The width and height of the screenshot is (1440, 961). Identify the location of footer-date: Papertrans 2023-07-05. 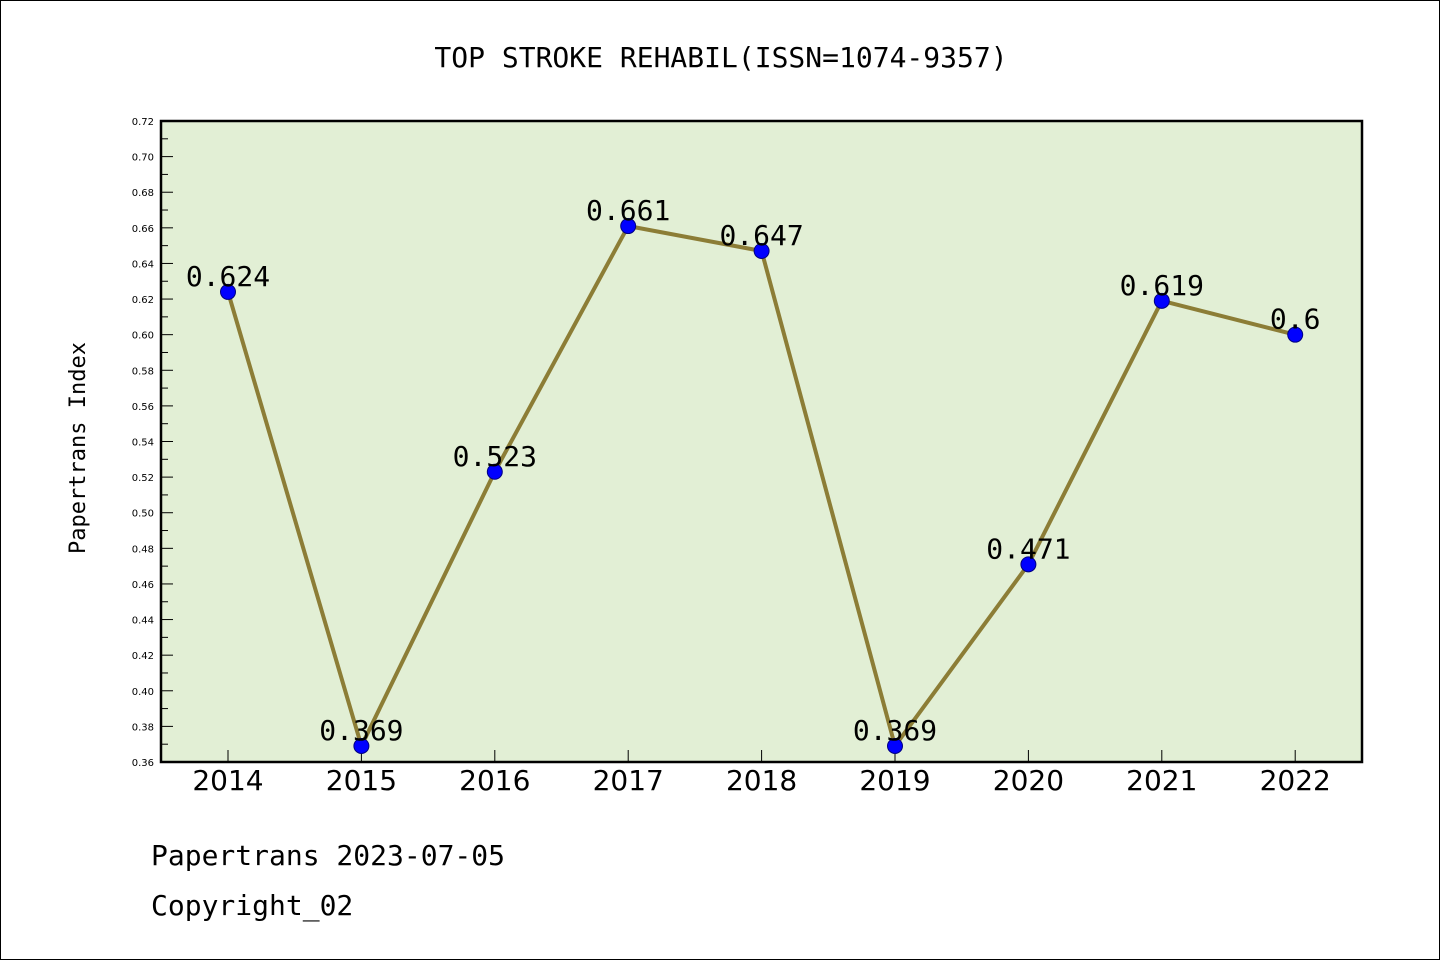
(328, 855).